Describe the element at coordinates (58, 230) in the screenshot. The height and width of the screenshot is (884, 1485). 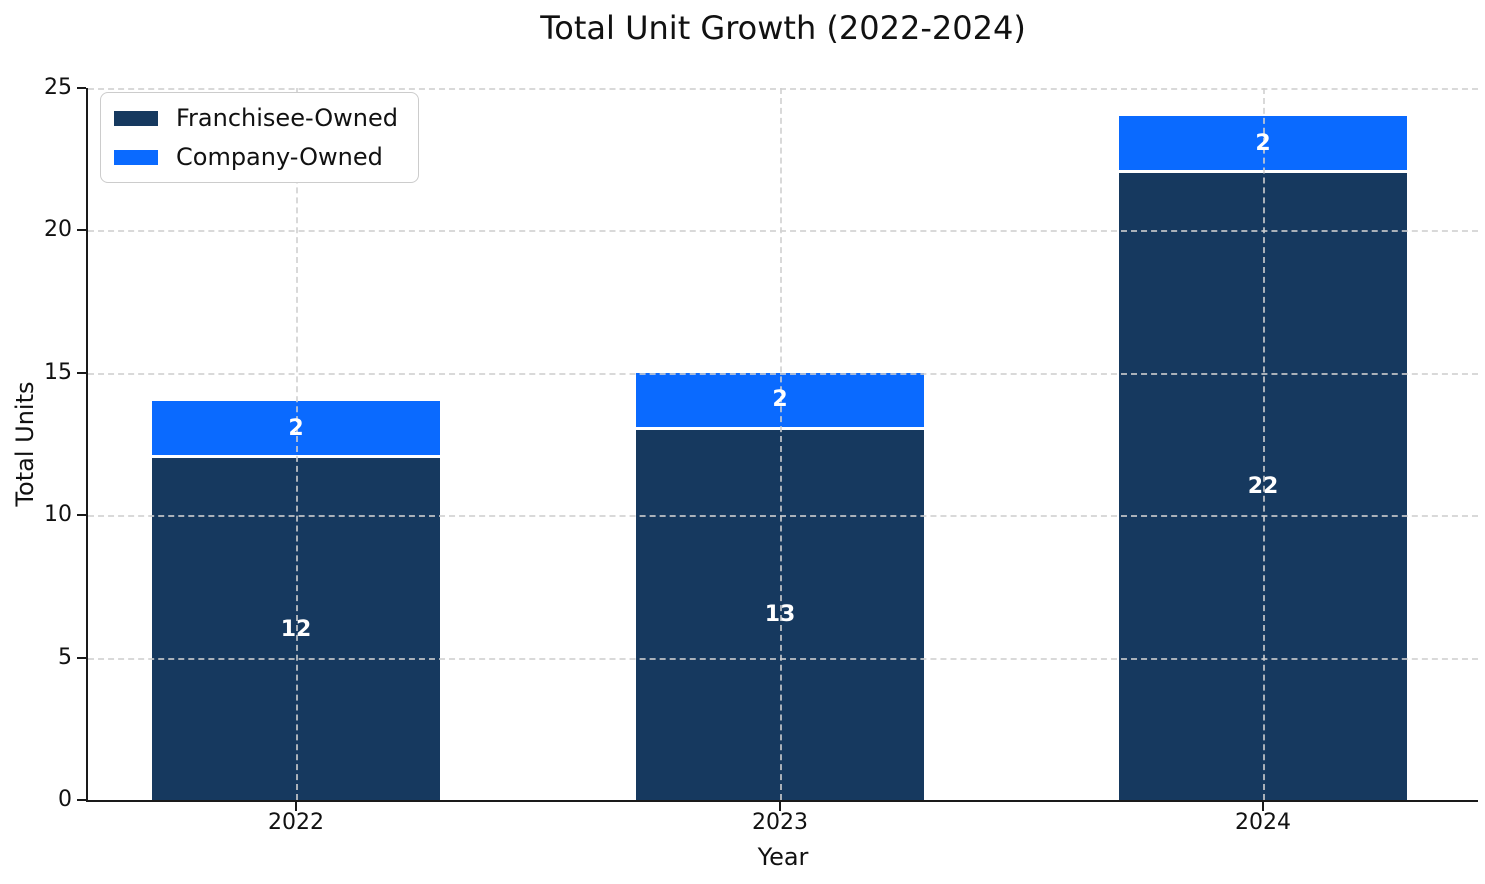
I see `y-tick-label: 20` at that location.